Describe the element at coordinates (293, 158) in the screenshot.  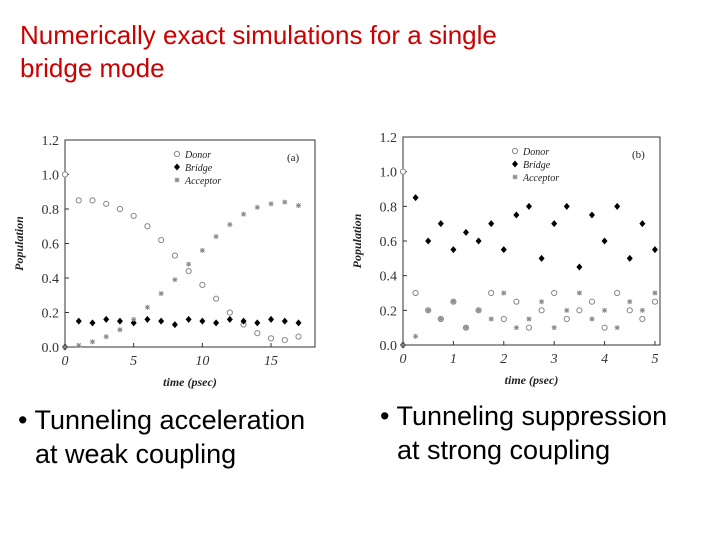
I see `annotation: (a)` at that location.